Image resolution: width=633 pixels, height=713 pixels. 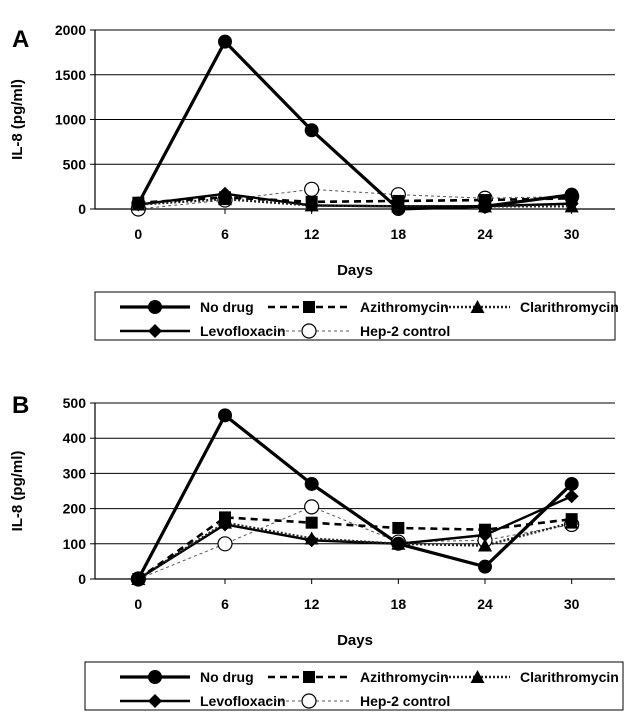 I want to click on y-tick-label: 2000, so click(x=70, y=30).